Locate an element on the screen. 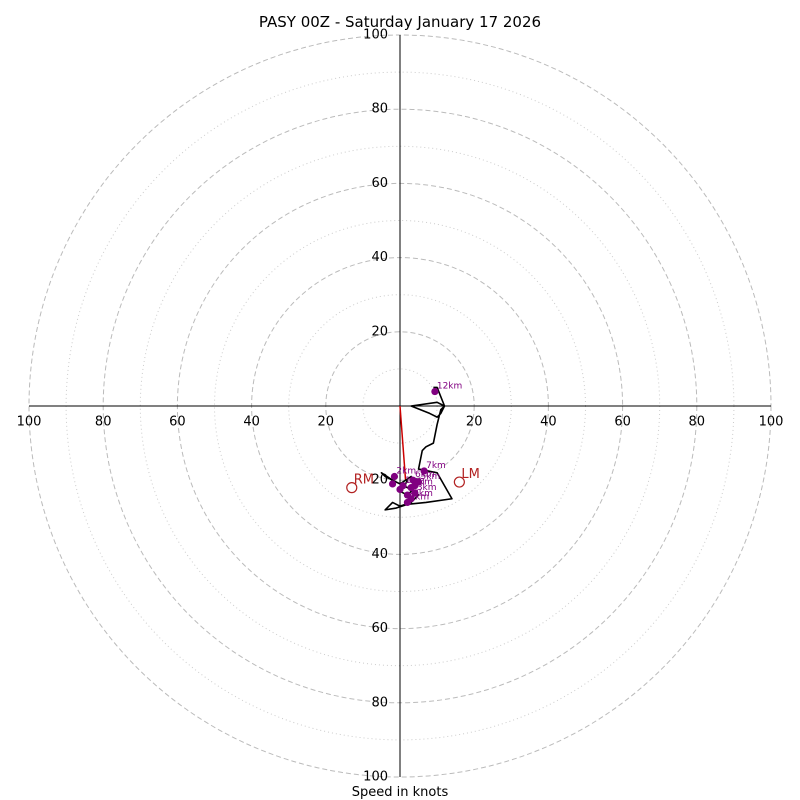 Image resolution: width=800 pixels, height=800 pixels. km-label-3km: 3km is located at coordinates (427, 488).